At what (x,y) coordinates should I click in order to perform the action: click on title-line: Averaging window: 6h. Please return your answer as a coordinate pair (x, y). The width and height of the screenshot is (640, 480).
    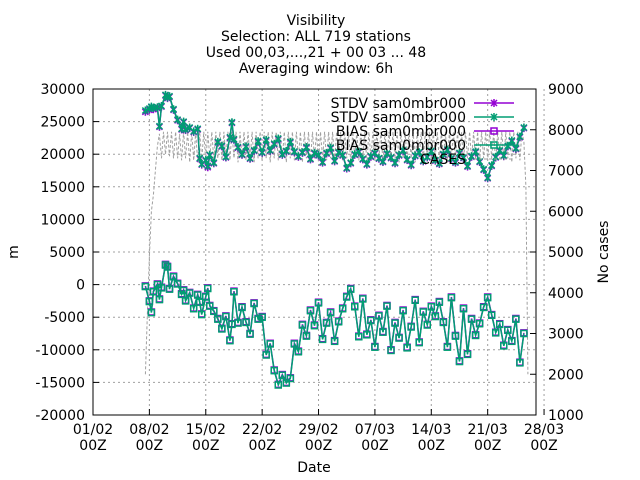
    Looking at the image, I should click on (316, 69).